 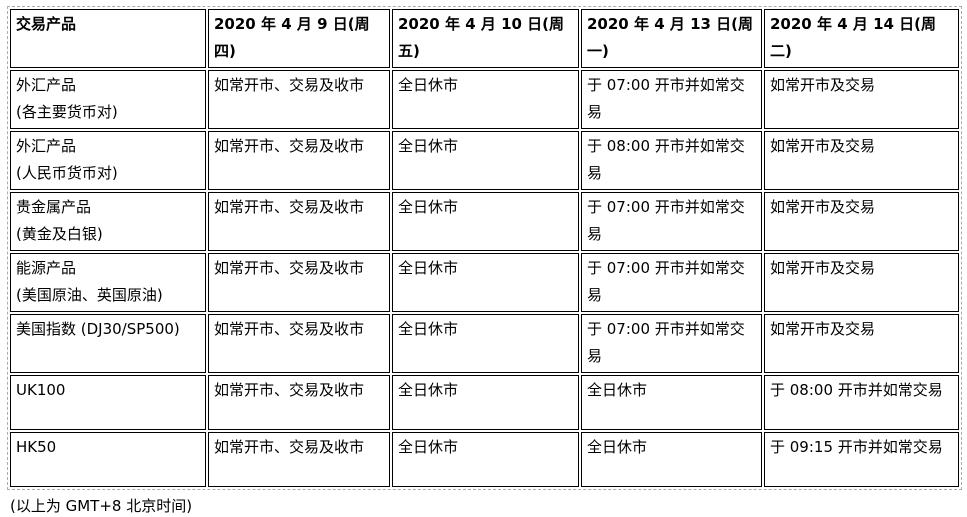 What do you see at coordinates (861, 38) in the screenshot?
I see `column-header-apr14: 2020 年 4 月 14 日(周二)` at bounding box center [861, 38].